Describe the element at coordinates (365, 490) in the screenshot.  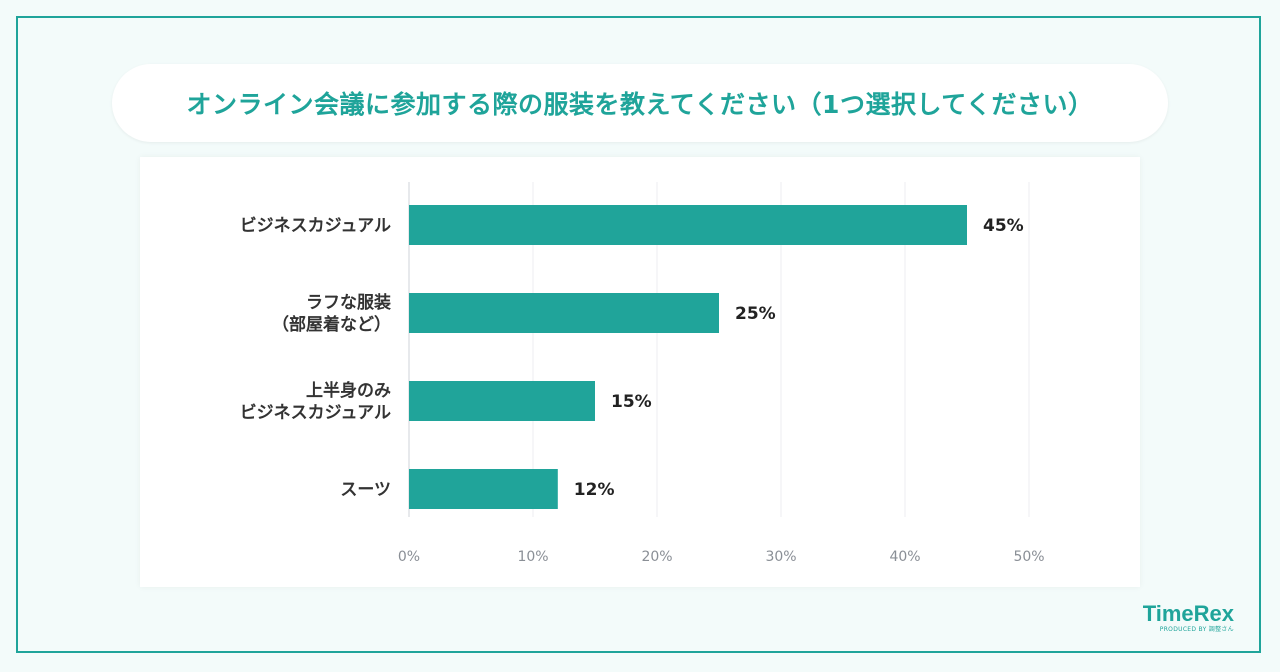
I see `category-label: スーツ` at that location.